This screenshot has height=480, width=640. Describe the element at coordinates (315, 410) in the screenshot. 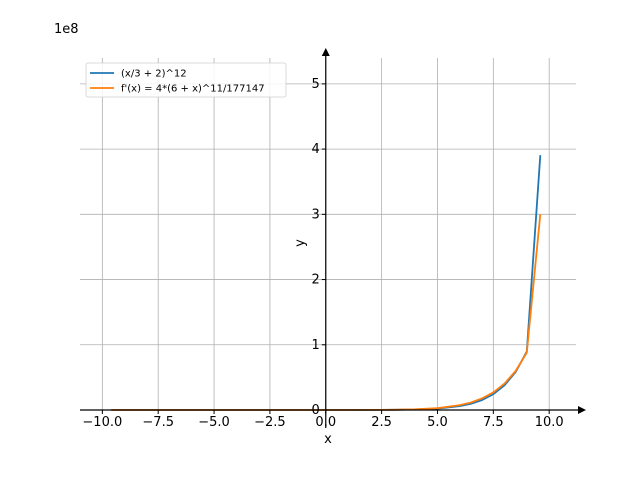

I see `y-tick-label: 0` at that location.